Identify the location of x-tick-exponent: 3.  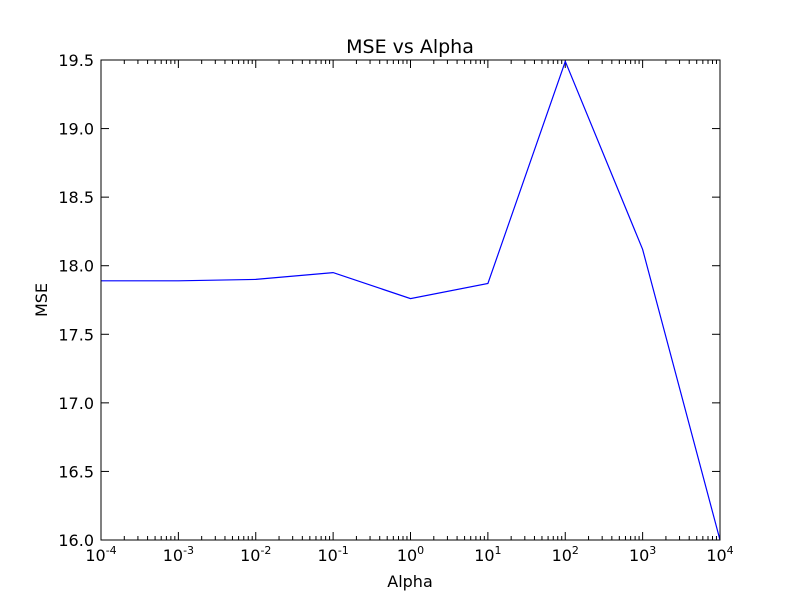
(652, 550).